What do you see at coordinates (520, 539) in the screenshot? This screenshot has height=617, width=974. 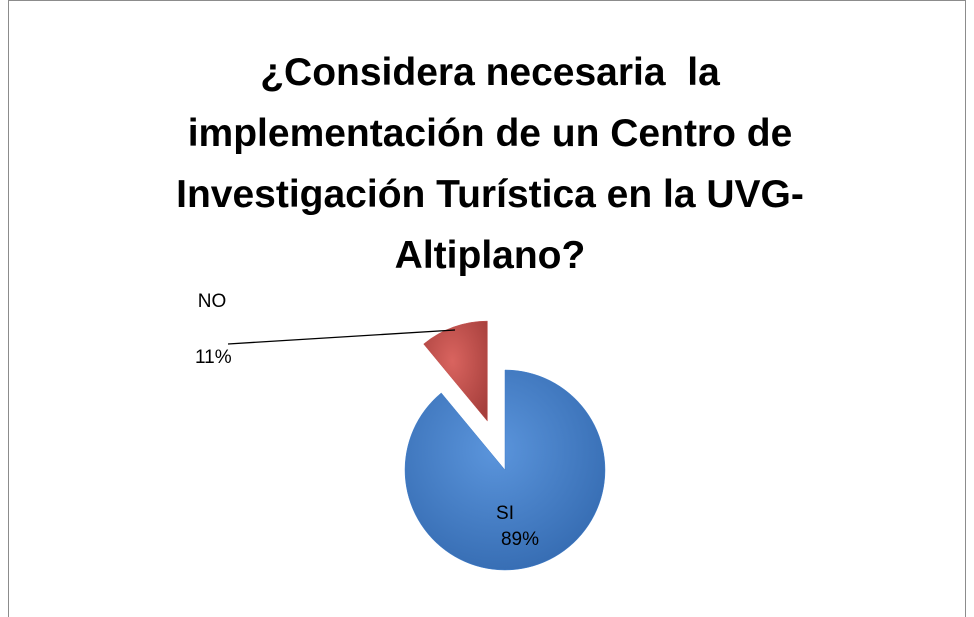 I see `value-label: 89%` at bounding box center [520, 539].